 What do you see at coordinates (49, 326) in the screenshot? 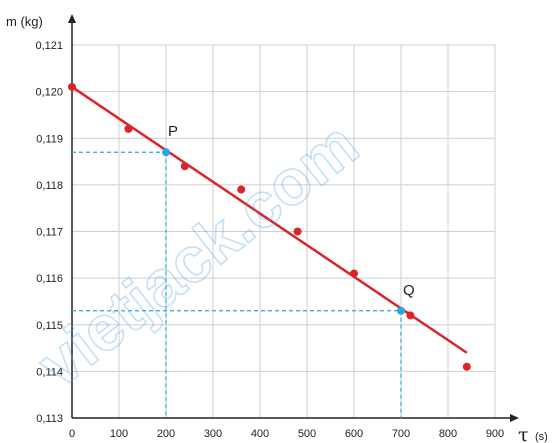
I see `y-tick-label: 0,115` at bounding box center [49, 326].